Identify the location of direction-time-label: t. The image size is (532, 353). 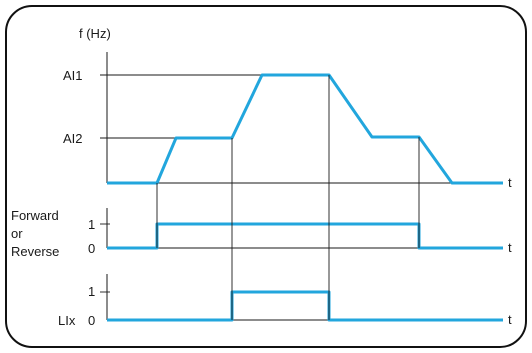
(510, 247).